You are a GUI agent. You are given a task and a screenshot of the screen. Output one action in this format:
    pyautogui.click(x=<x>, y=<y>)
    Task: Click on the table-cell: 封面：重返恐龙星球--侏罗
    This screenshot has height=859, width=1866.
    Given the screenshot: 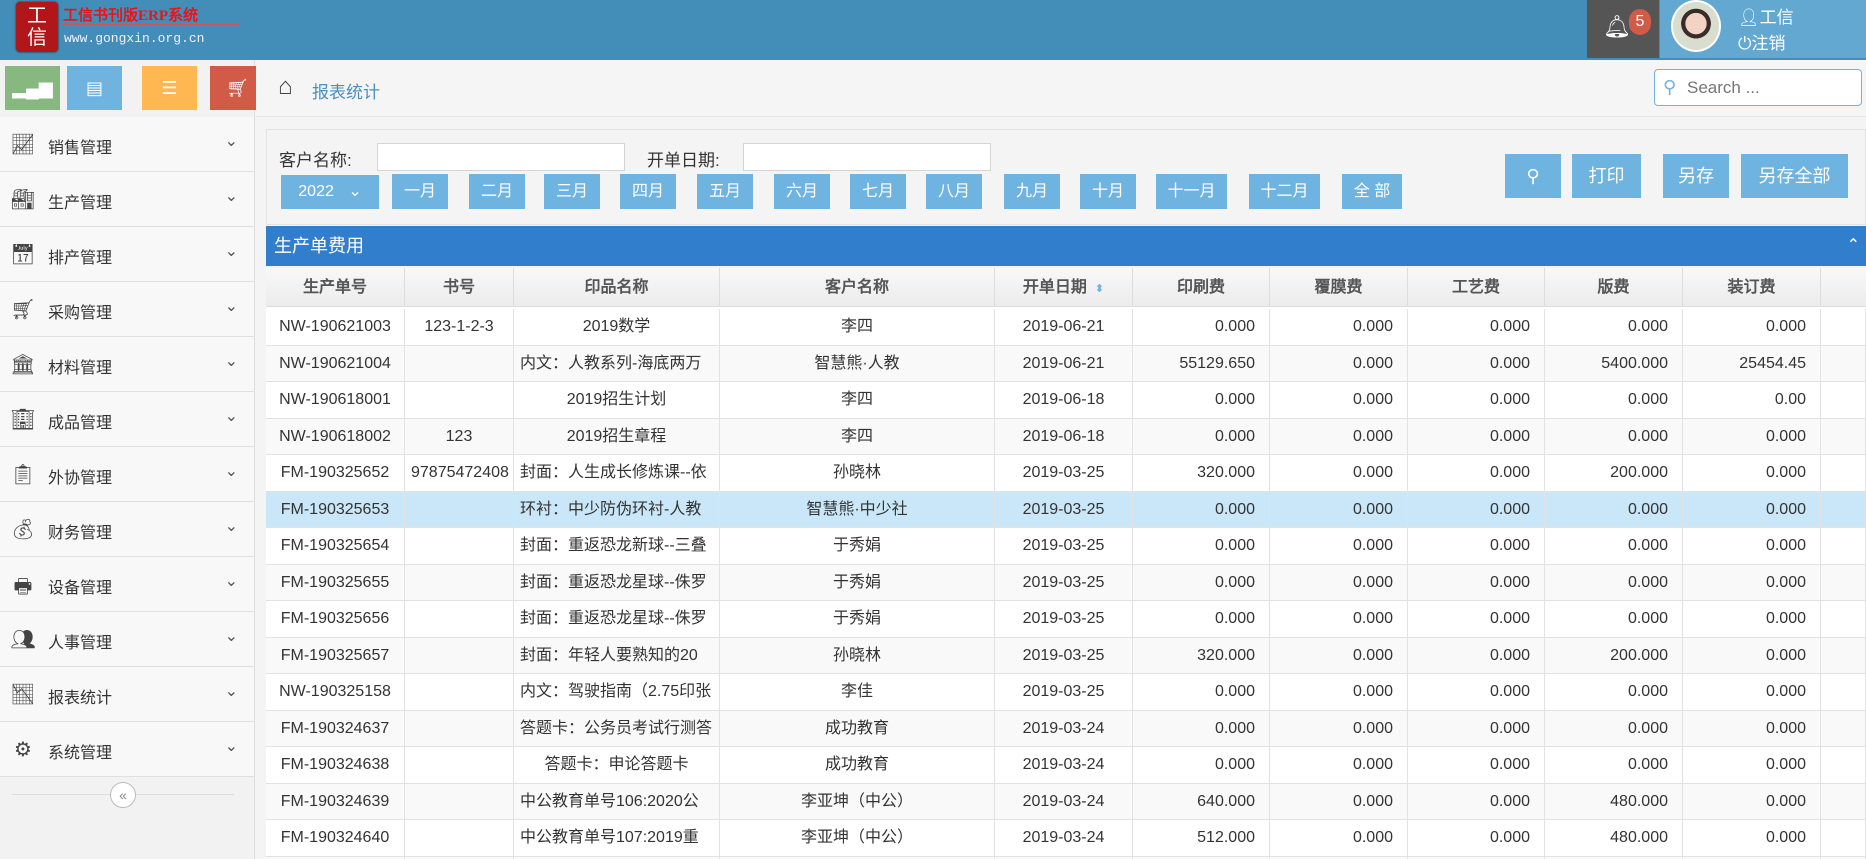 What is the action you would take?
    pyautogui.click(x=617, y=582)
    